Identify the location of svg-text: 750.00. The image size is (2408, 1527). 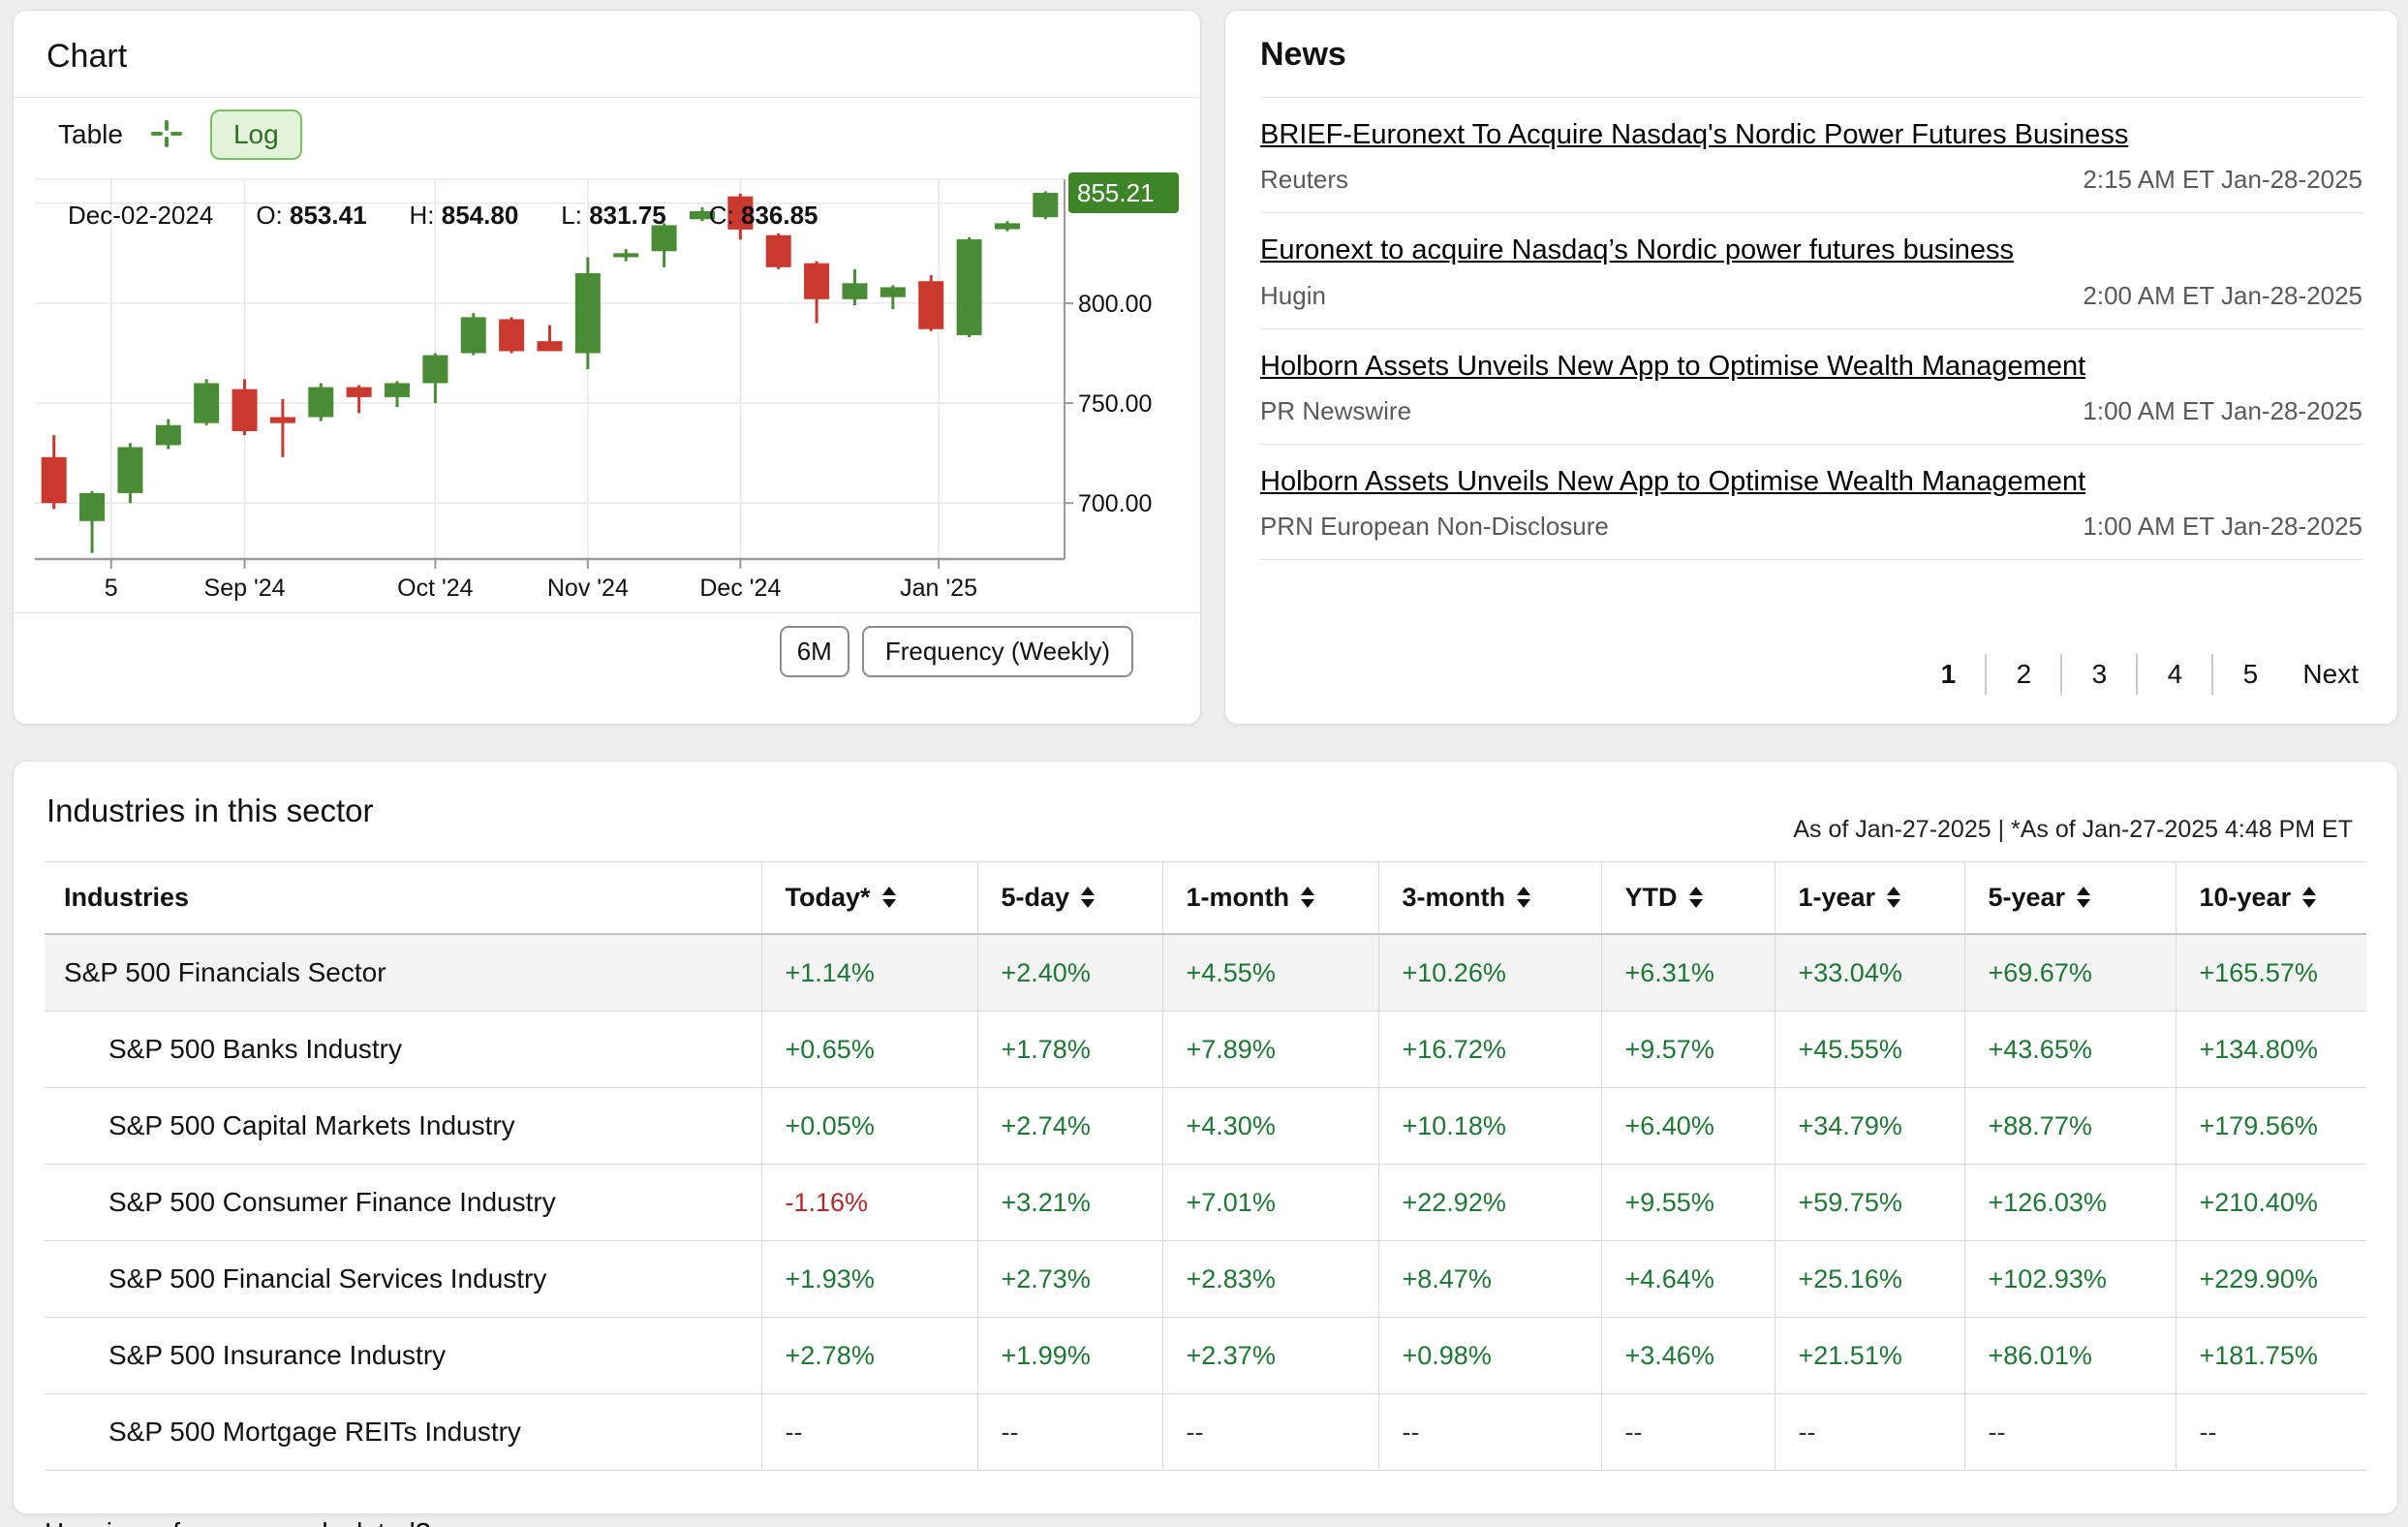
(1115, 404).